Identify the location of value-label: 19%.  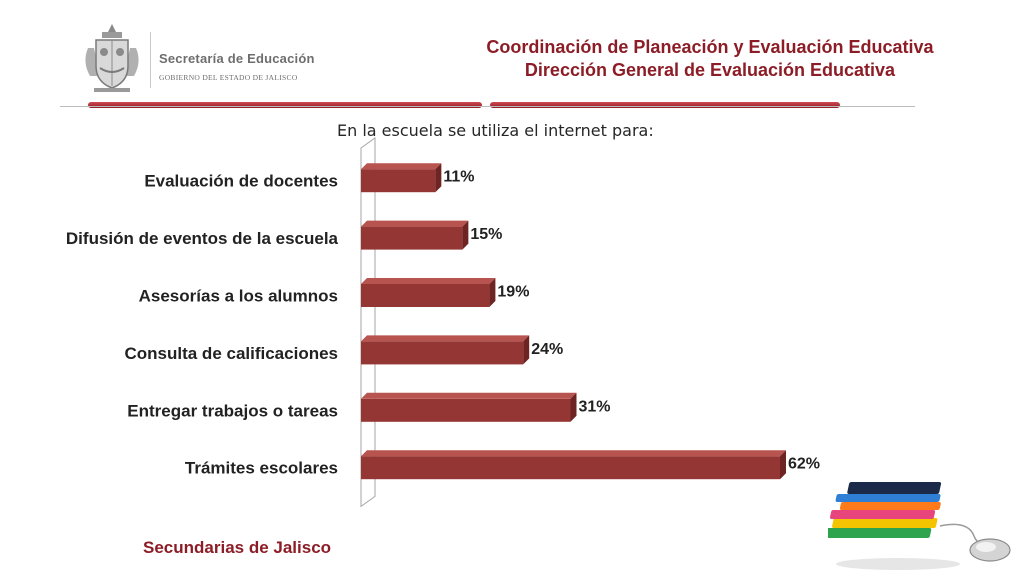
(513, 292).